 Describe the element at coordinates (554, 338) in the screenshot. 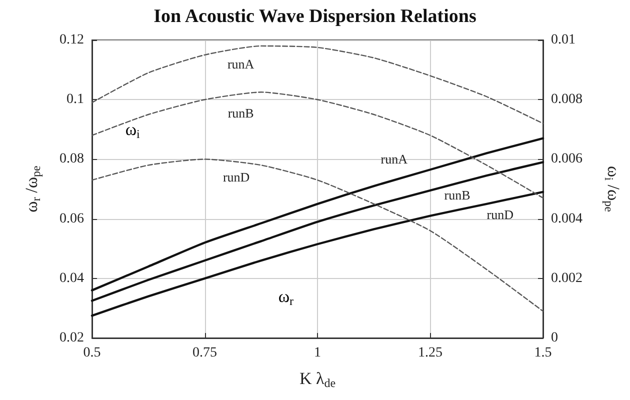

I see `y2-tick-label: 0` at that location.